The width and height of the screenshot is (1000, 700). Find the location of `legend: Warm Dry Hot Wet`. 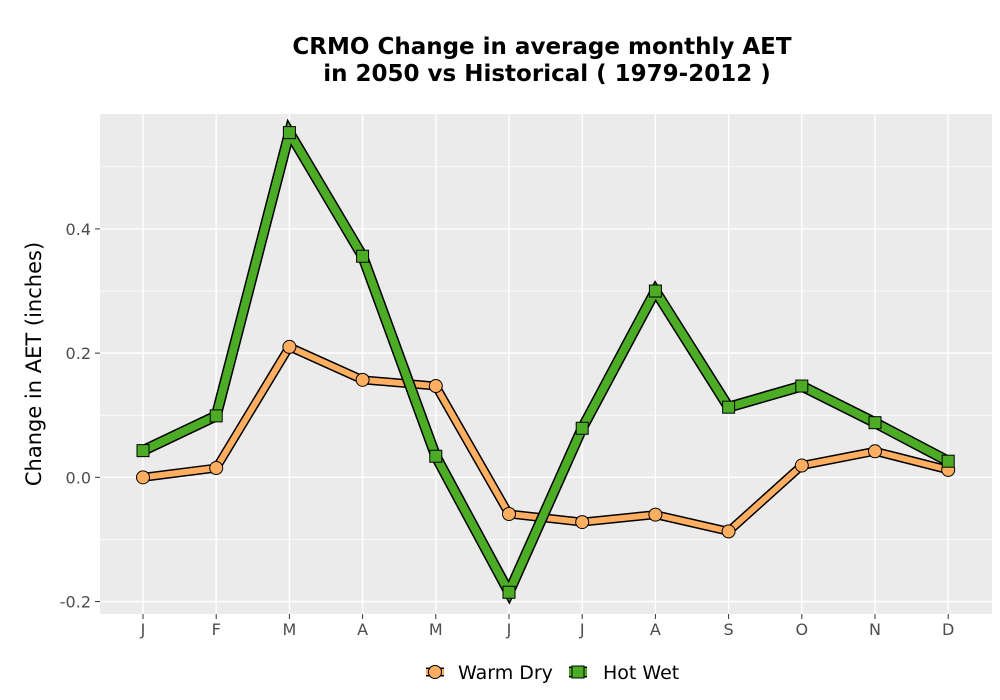

legend: Warm Dry Hot Wet is located at coordinates (552, 673).